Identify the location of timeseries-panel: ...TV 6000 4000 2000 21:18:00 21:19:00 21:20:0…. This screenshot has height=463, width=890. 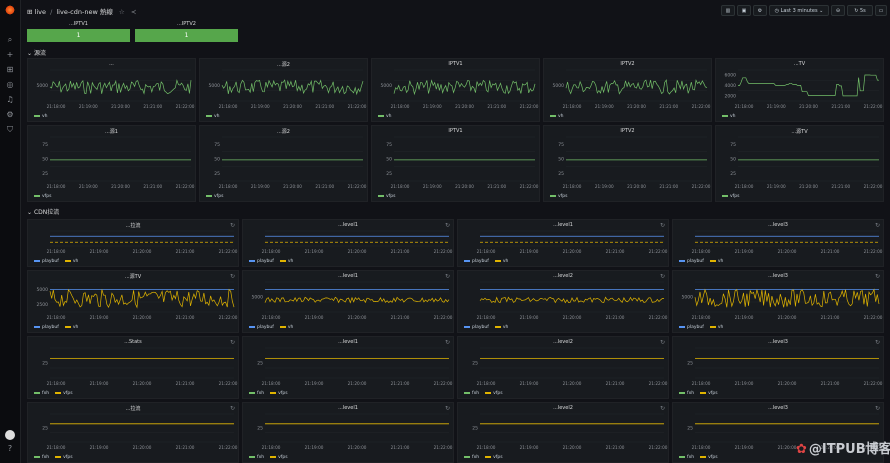
(799, 90).